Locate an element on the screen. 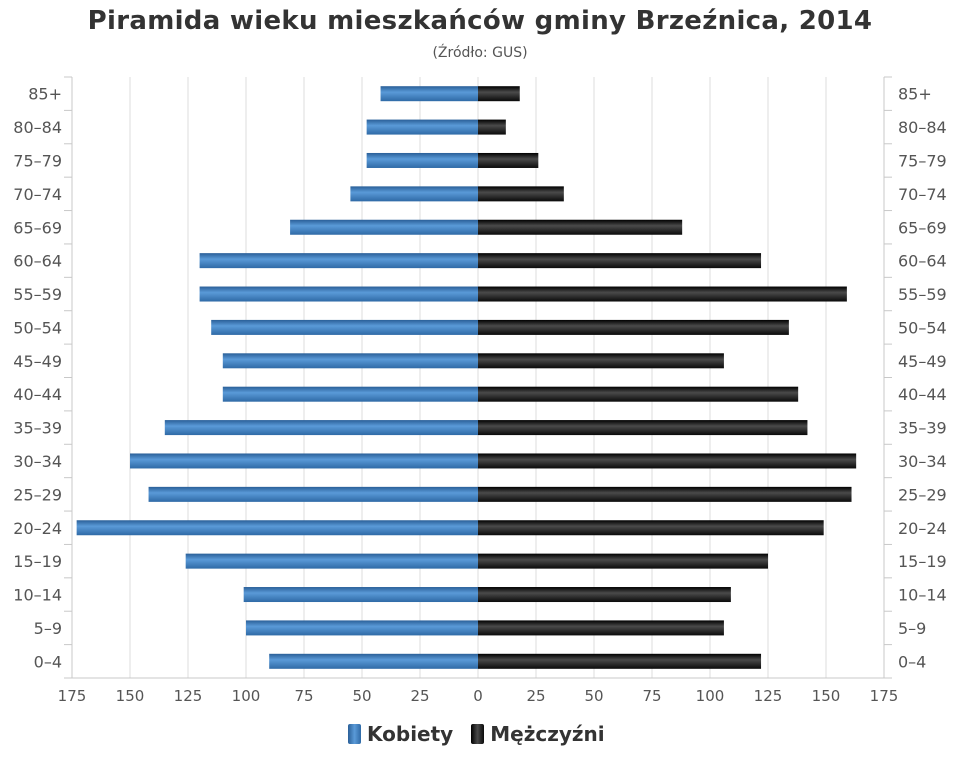  y-category-label-right: 80–84 is located at coordinates (922, 127).